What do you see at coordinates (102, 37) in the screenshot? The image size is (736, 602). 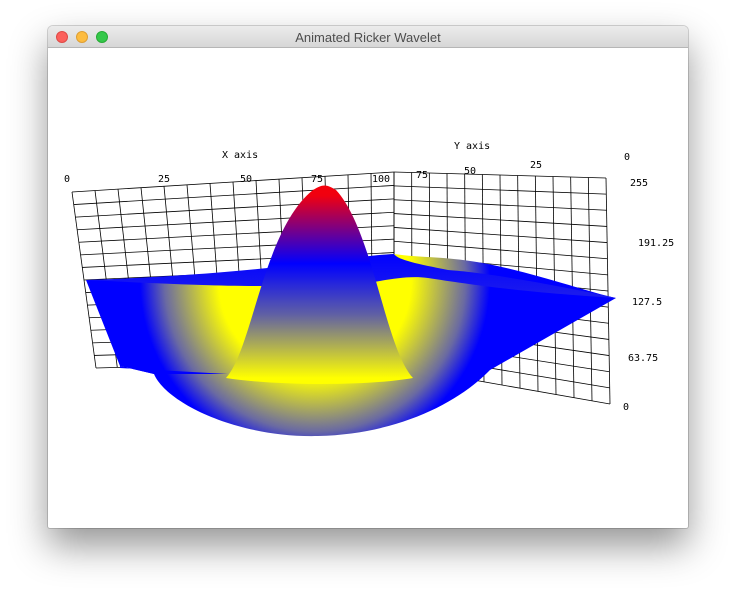 I see `zoom-button` at bounding box center [102, 37].